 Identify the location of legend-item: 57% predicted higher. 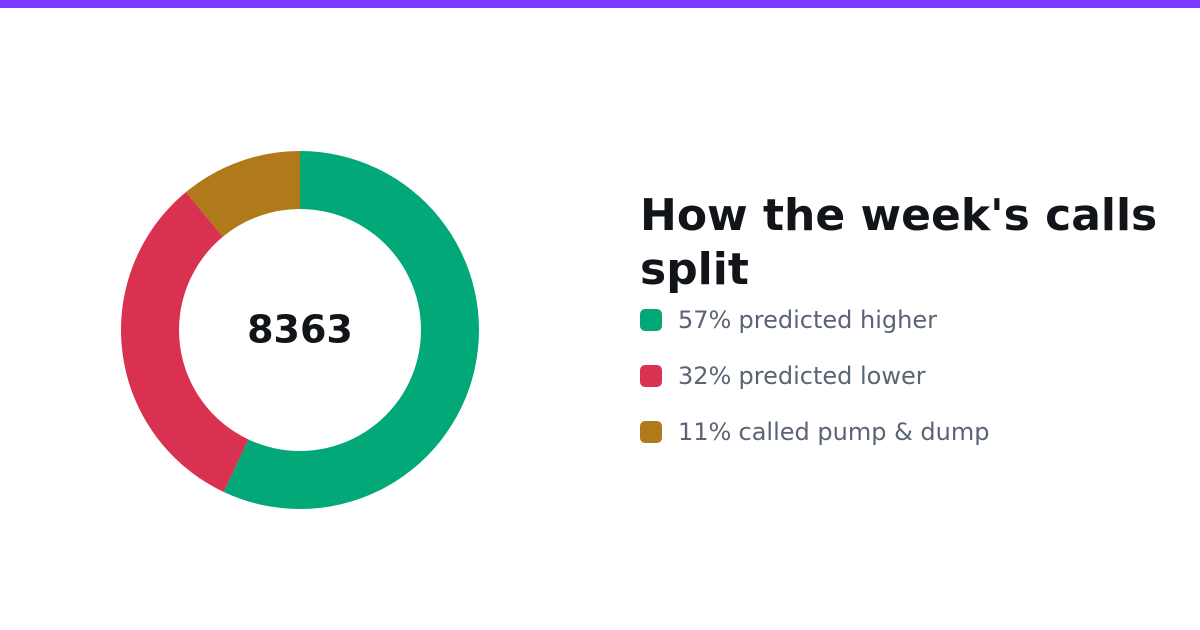
(815, 320).